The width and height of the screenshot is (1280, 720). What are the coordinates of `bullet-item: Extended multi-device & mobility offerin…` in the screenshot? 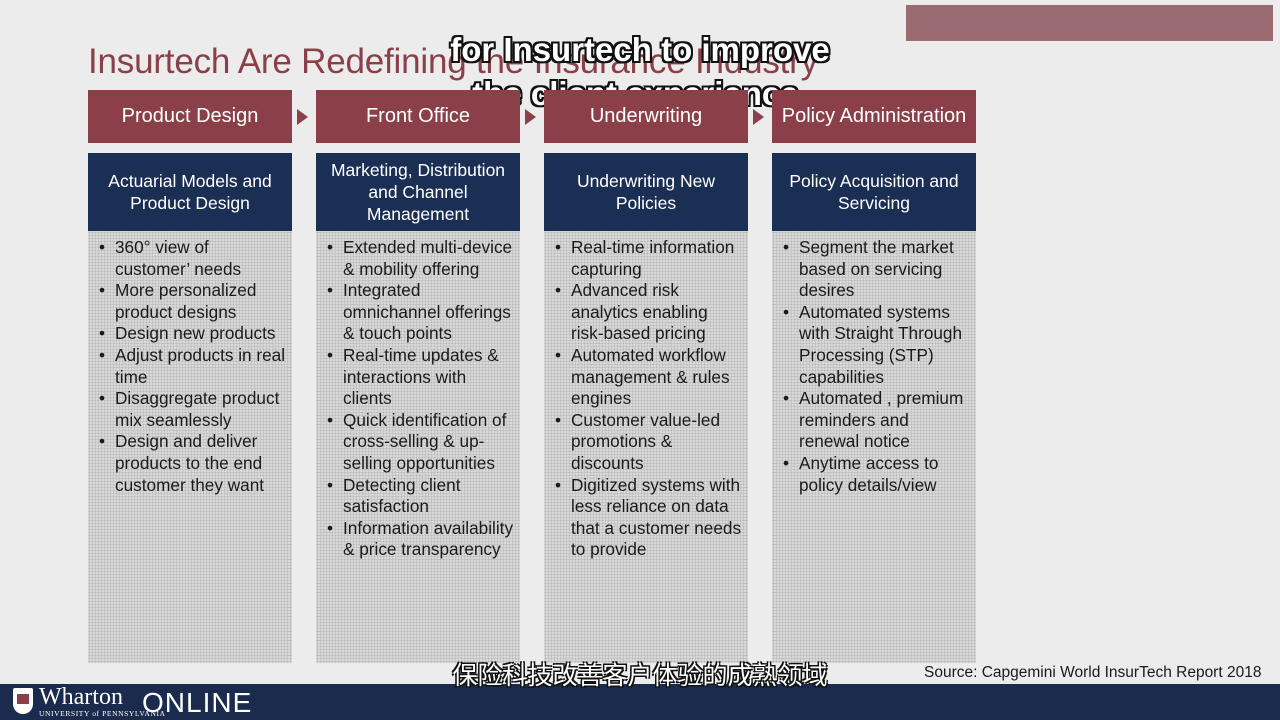 It's located at (420, 258).